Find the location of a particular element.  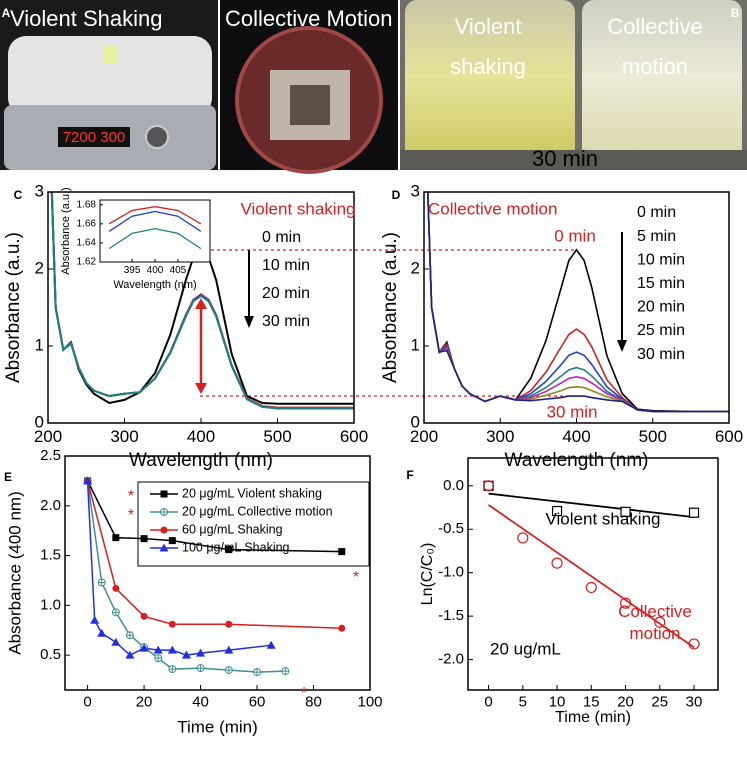

y-axis-title: Absorbance (400 nm) is located at coordinates (14, 572).